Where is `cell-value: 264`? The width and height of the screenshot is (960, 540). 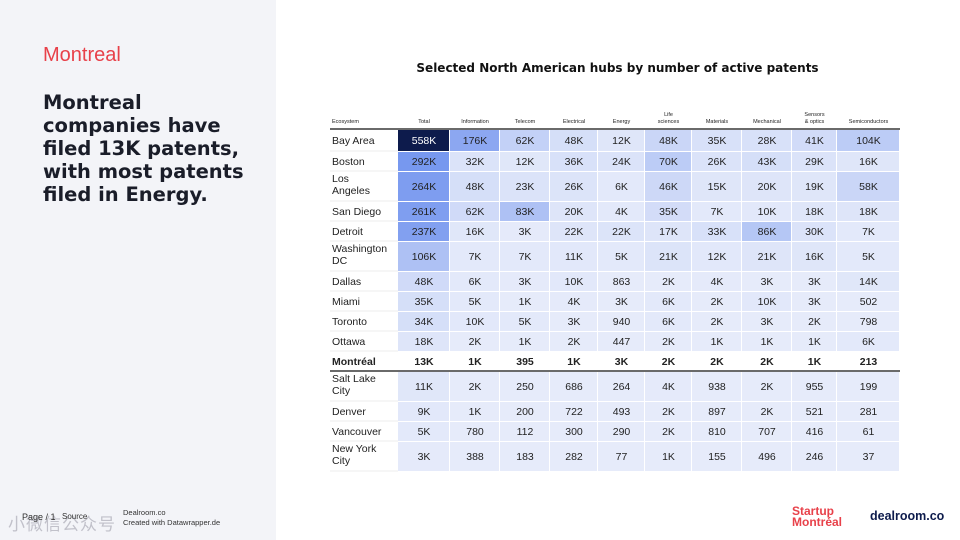
cell-value: 264 is located at coordinates (622, 387).